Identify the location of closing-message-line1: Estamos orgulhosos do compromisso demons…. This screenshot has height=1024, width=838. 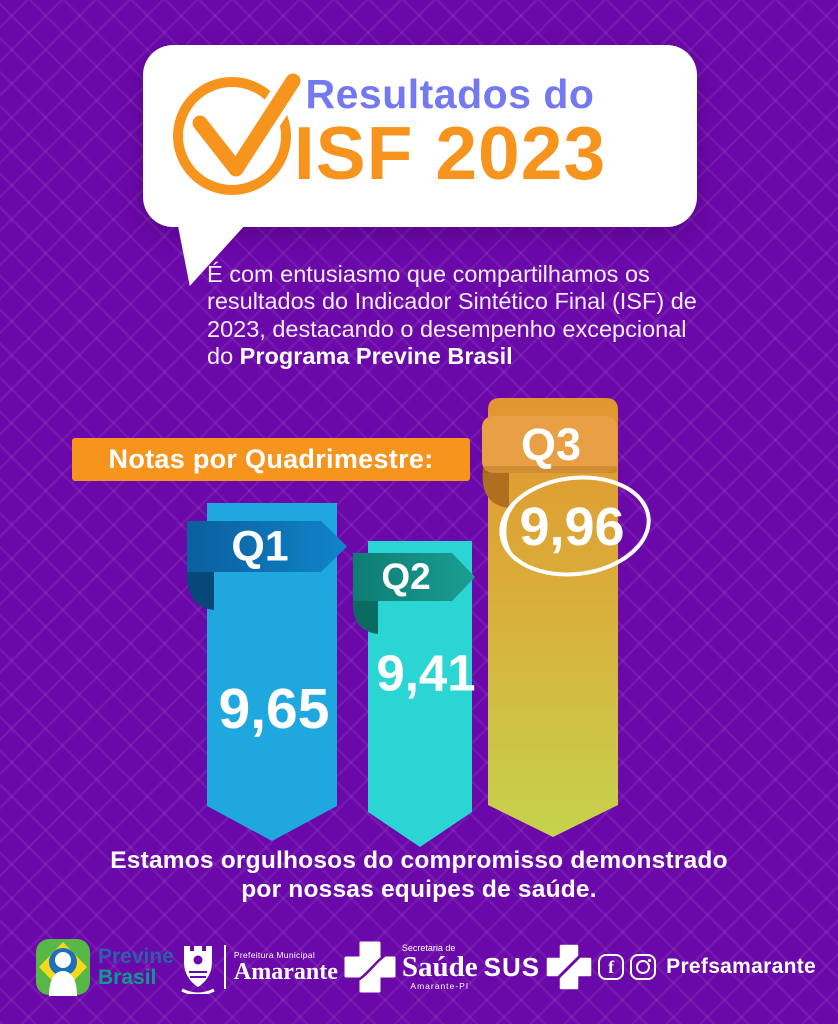
(419, 860).